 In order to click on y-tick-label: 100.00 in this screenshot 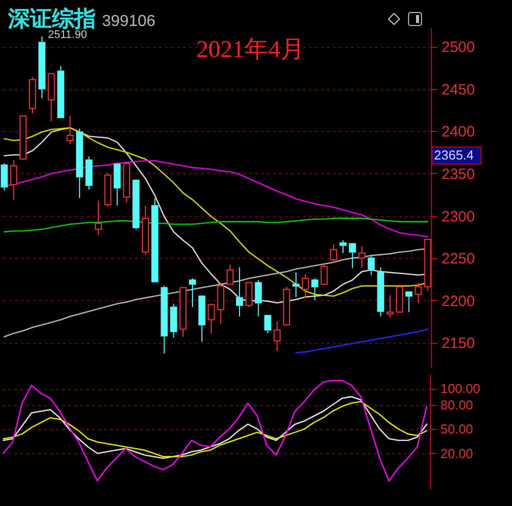, I will do `click(460, 388)`.